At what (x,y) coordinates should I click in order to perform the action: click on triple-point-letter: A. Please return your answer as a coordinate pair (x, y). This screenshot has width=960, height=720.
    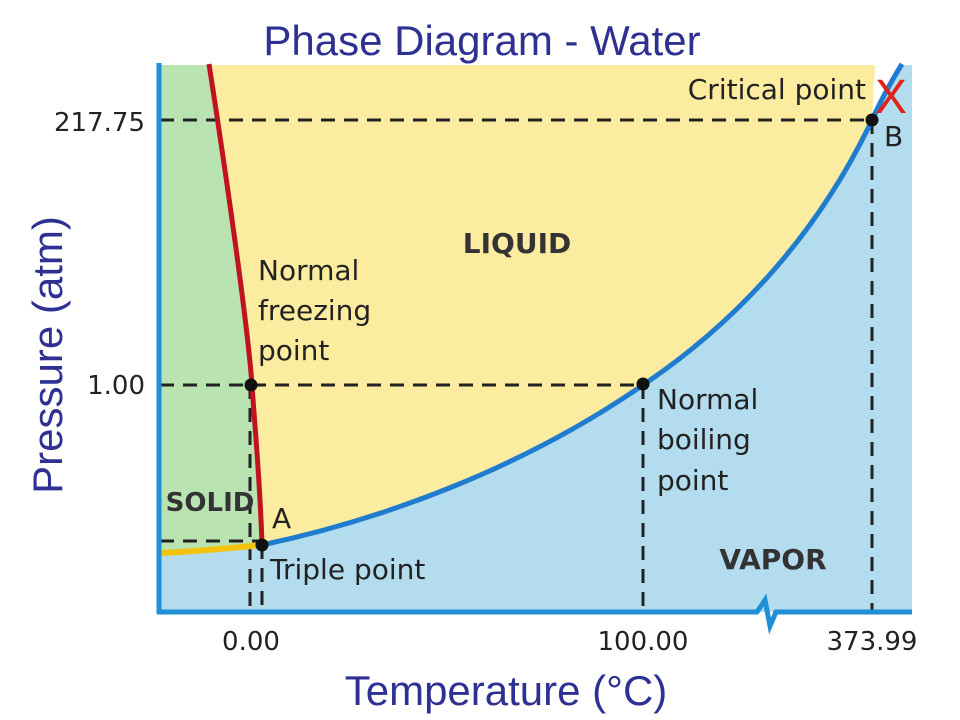
    Looking at the image, I should click on (281, 518).